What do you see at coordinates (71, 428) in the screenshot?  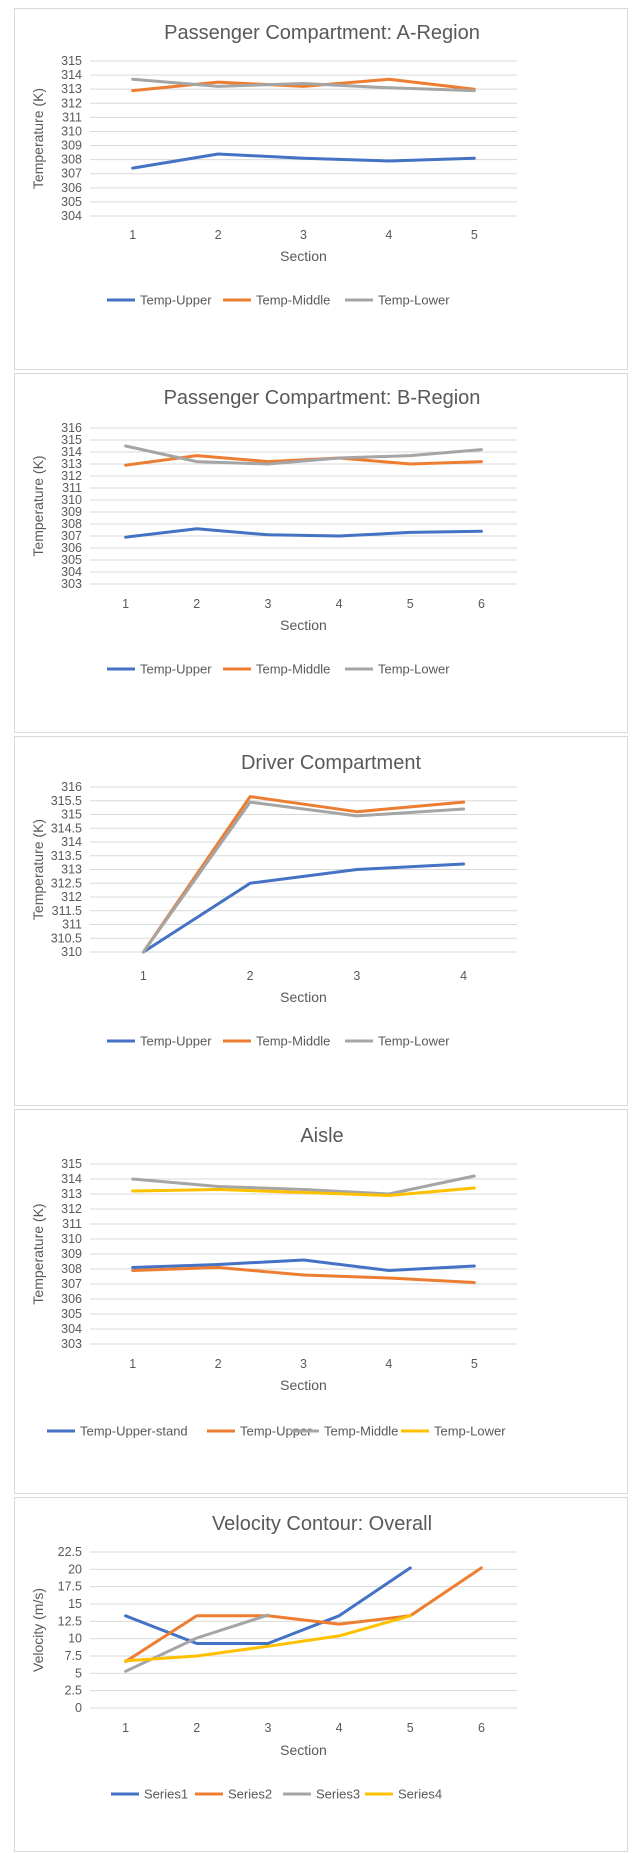 I see `y-tick-label: 316` at bounding box center [71, 428].